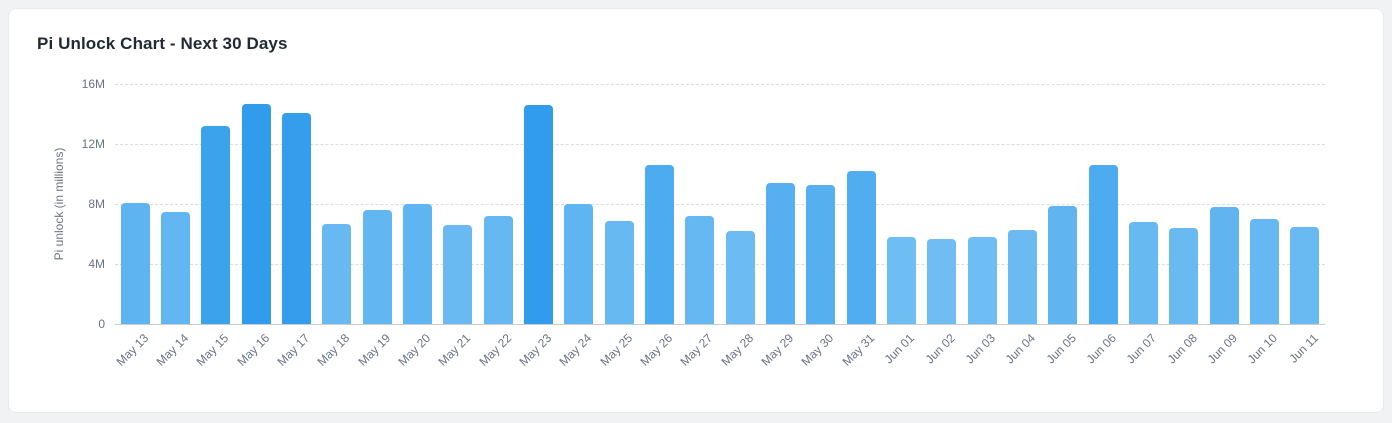  What do you see at coordinates (1184, 225) in the screenshot?
I see `bar-slot: Jun 08` at bounding box center [1184, 225].